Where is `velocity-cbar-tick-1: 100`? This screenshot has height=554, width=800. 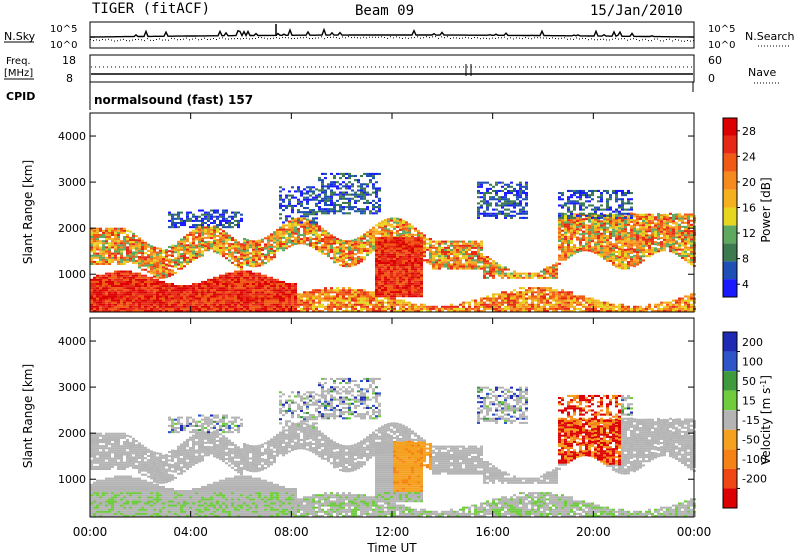
velocity-cbar-tick-1: 100 is located at coordinates (752, 361).